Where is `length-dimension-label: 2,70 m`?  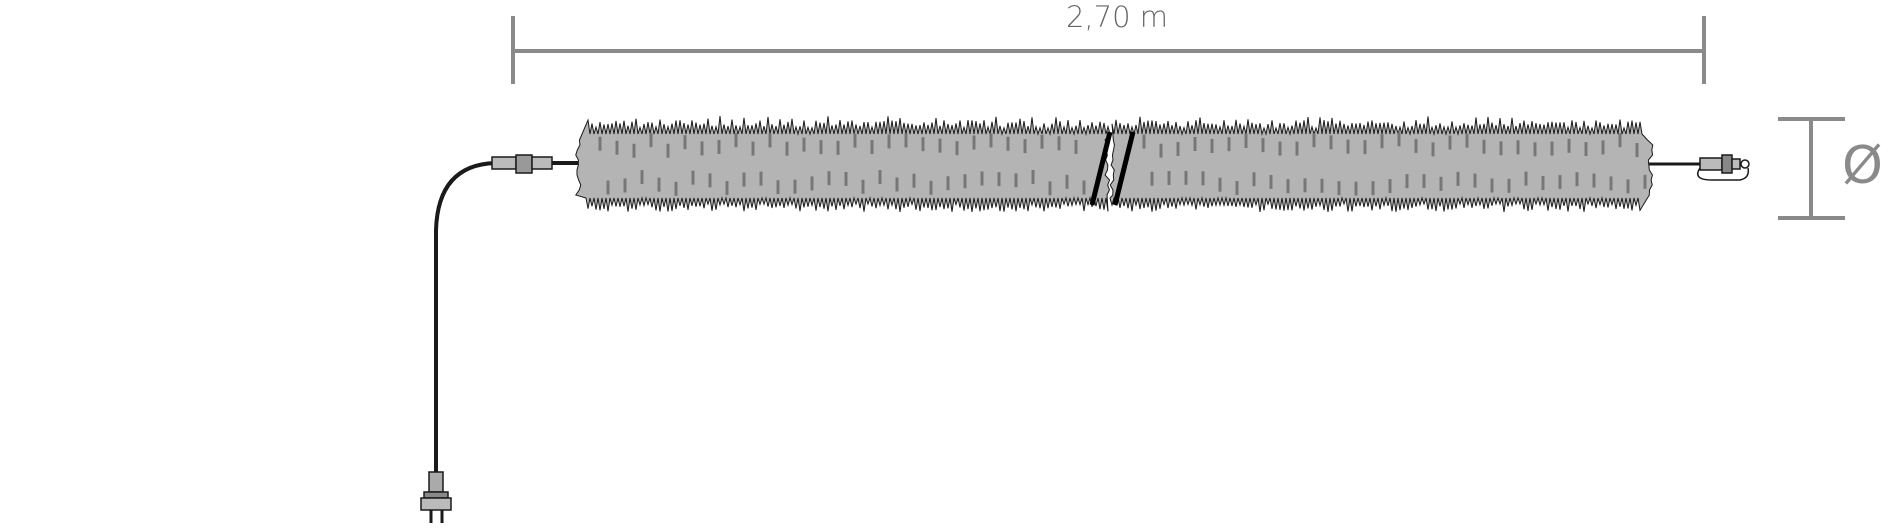
length-dimension-label: 2,70 m is located at coordinates (1117, 17).